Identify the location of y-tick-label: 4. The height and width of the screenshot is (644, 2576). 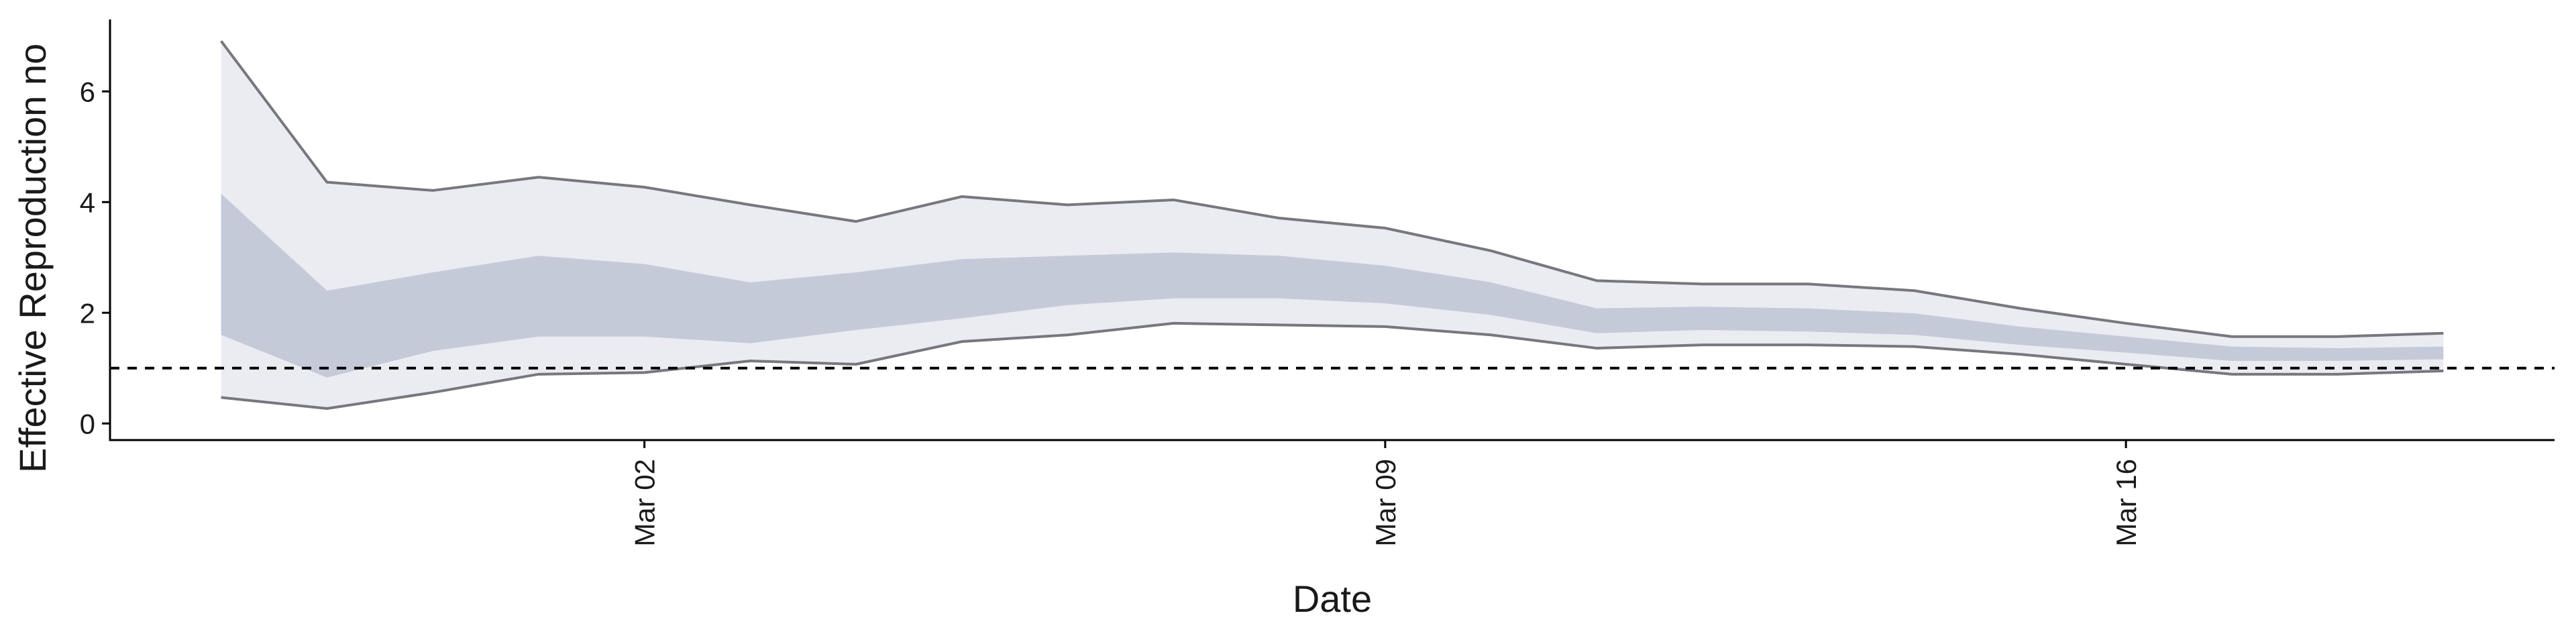
(87, 202).